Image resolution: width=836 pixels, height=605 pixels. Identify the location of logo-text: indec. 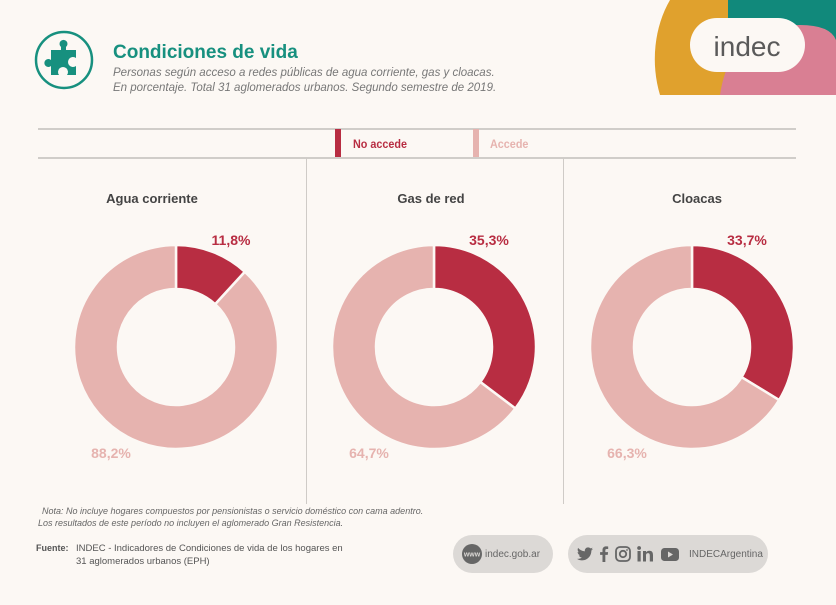
(747, 46).